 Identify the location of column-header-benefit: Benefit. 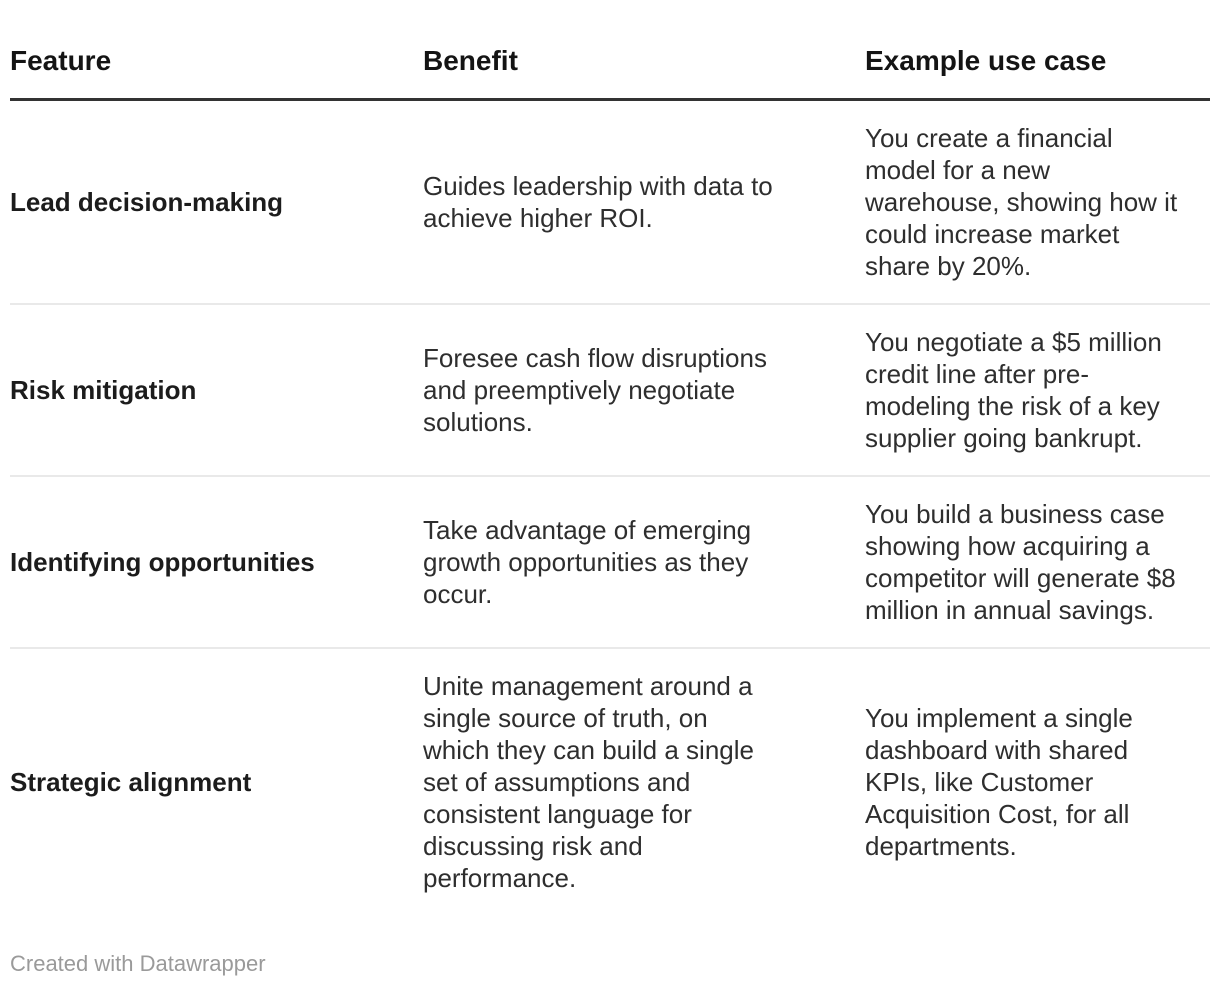
(644, 50).